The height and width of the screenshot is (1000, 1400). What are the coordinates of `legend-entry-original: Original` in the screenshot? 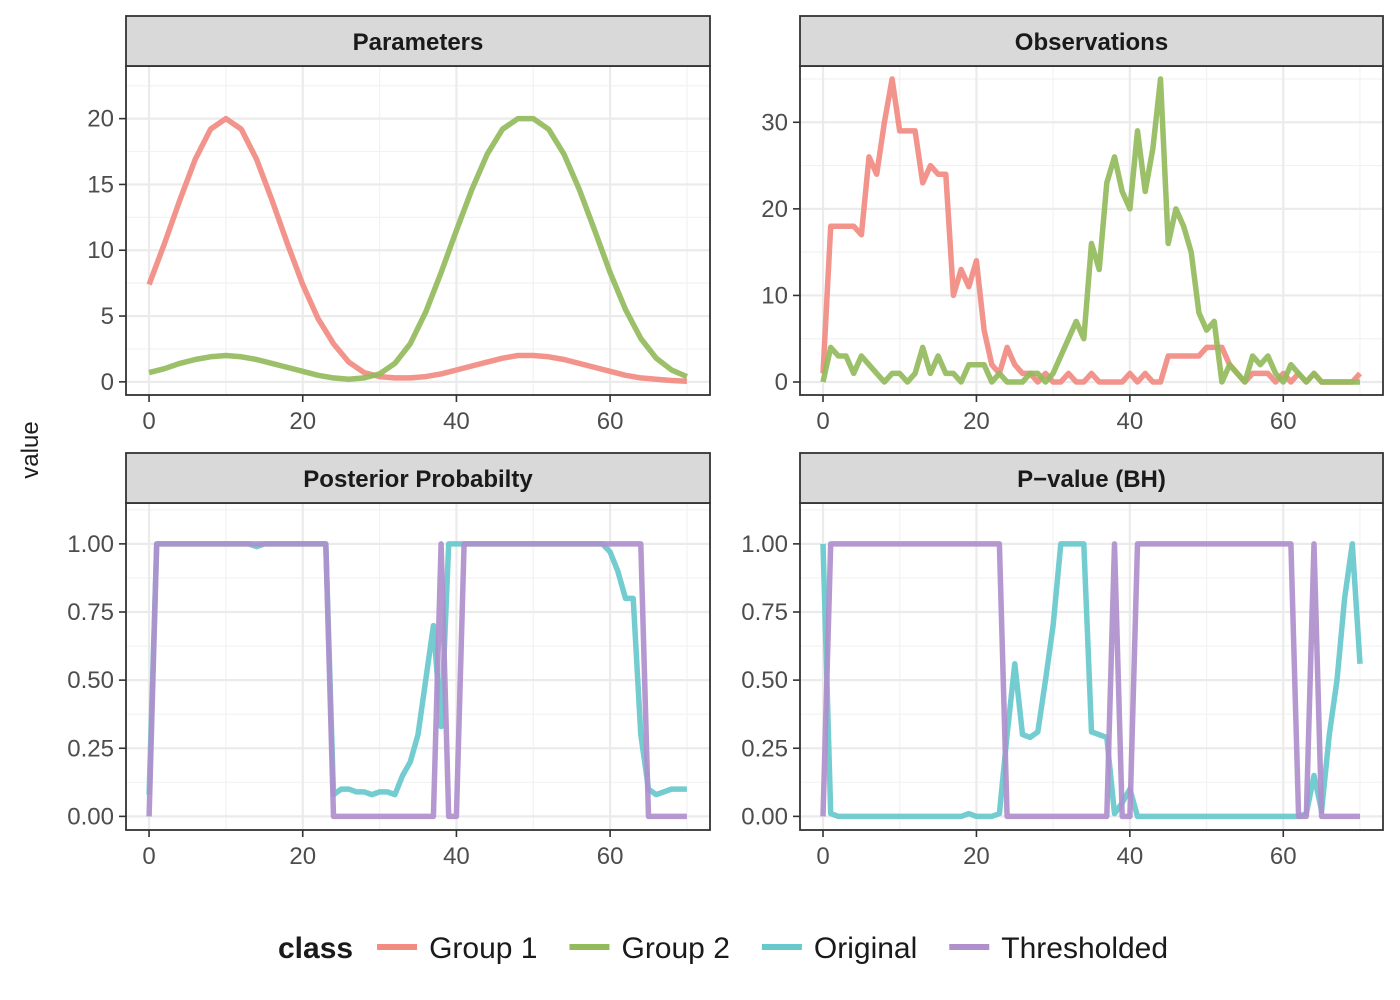 It's located at (839, 948).